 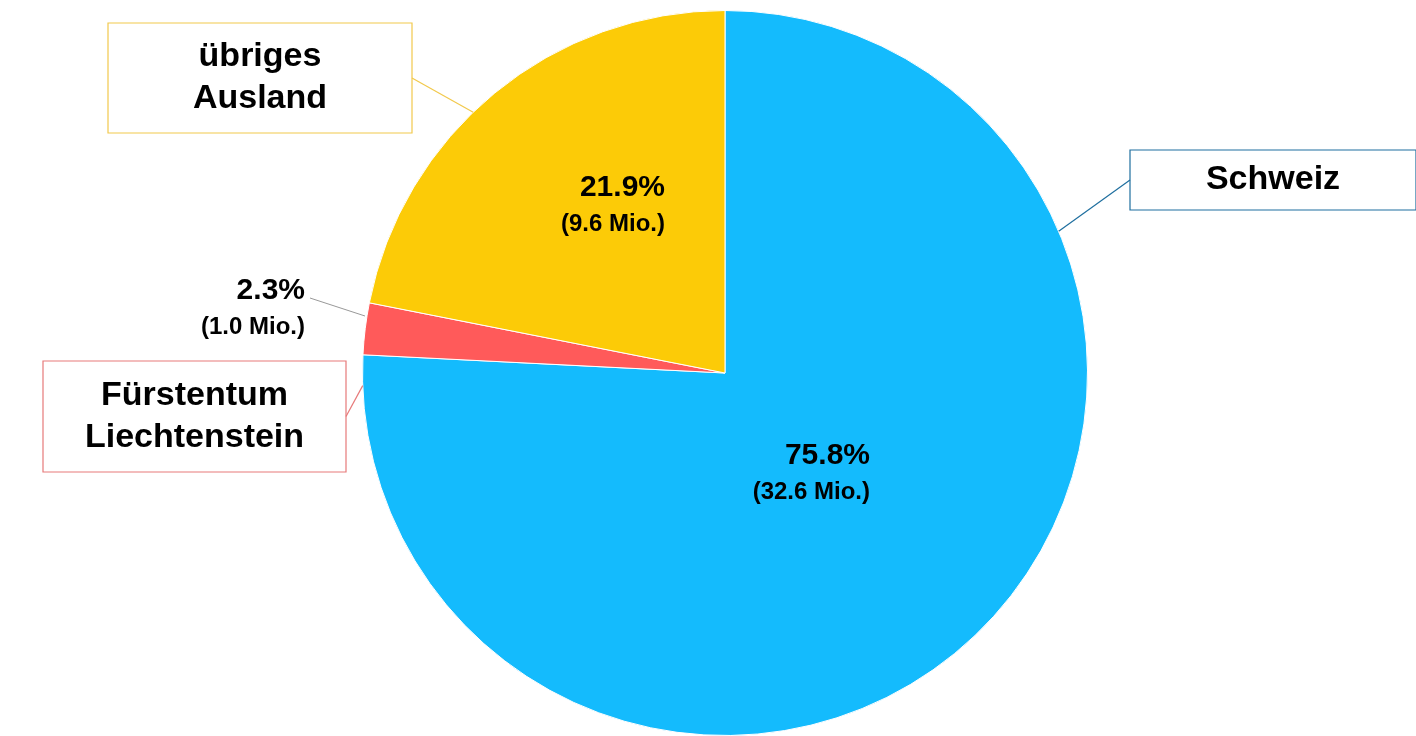 What do you see at coordinates (194, 413) in the screenshot?
I see `slice-label: Fürstentum Liechtenstein` at bounding box center [194, 413].